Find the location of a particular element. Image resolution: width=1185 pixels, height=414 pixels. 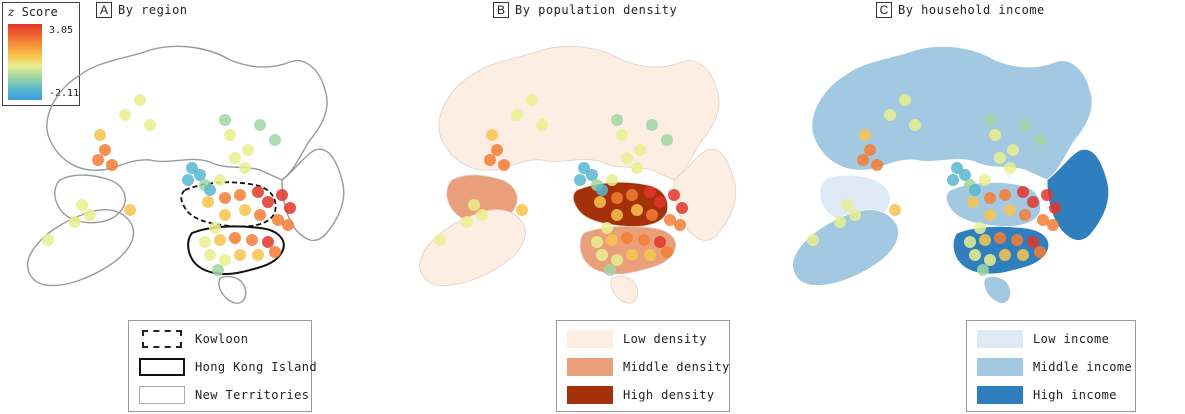

colorbar-gradient is located at coordinates (25, 62).